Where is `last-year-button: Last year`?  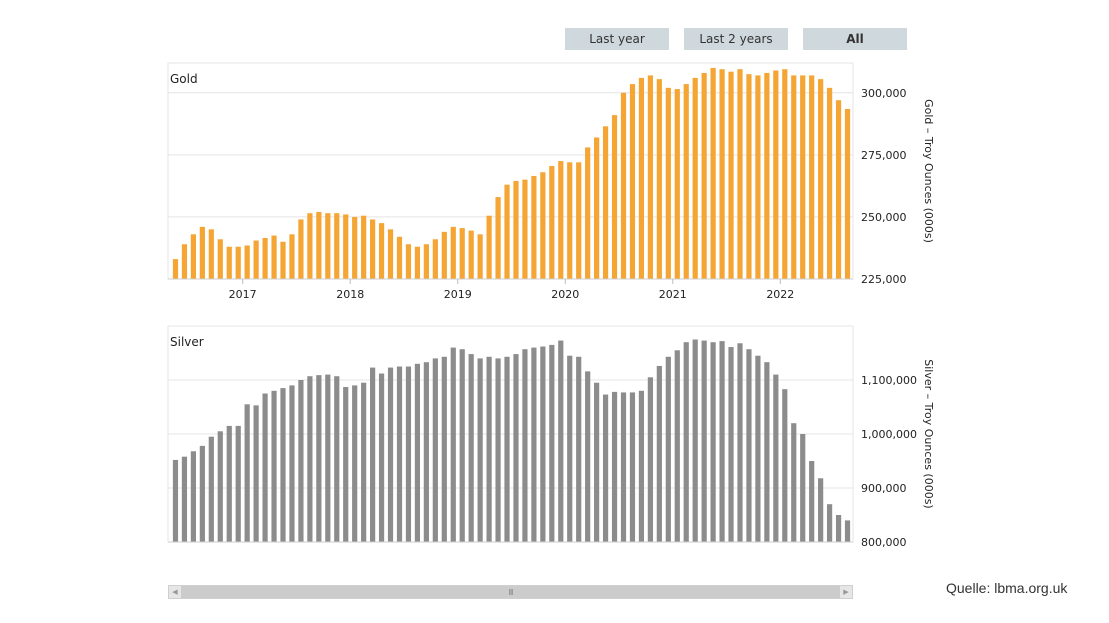
last-year-button: Last year is located at coordinates (617, 39).